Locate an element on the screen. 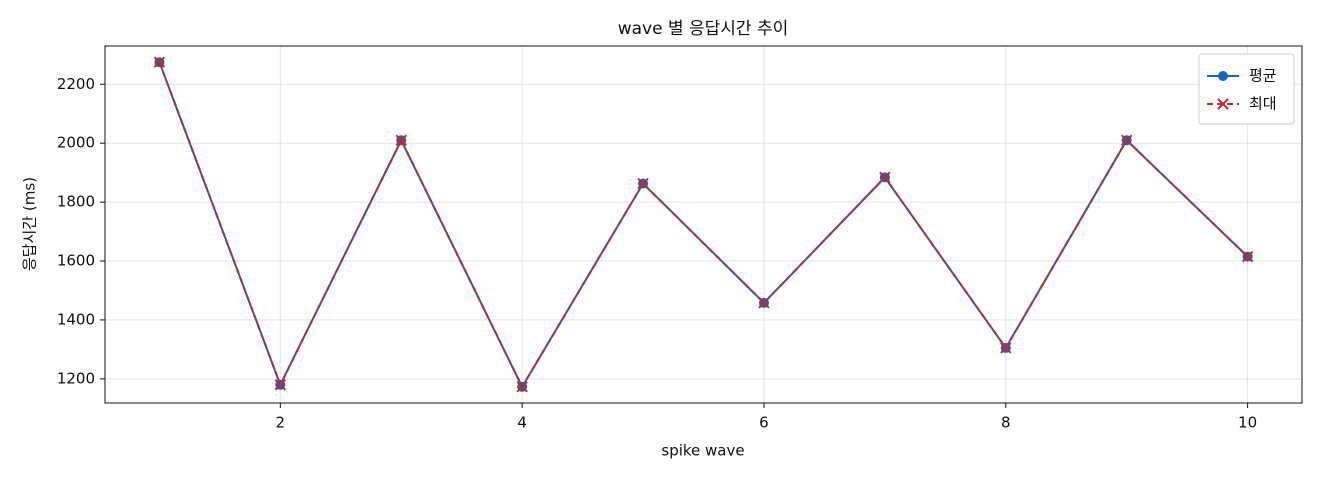 This screenshot has height=480, width=1320. legend-box is located at coordinates (1246, 89).